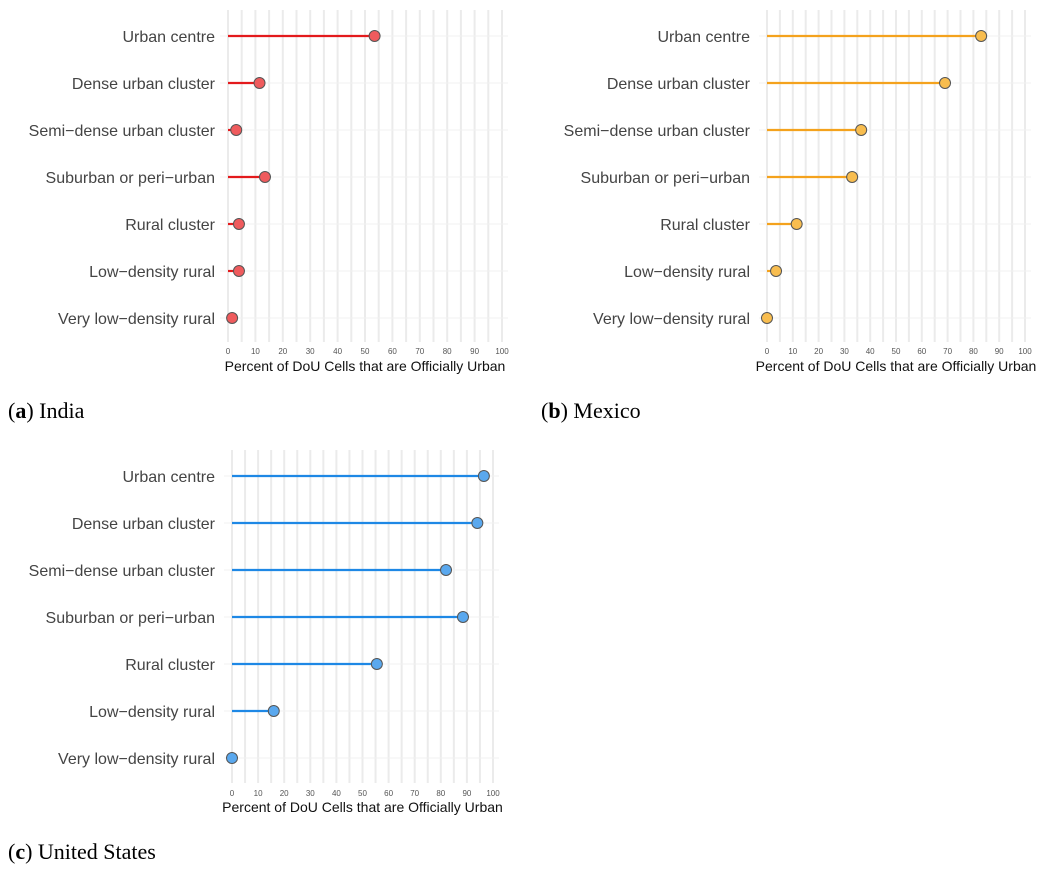  Describe the element at coordinates (20, 410) in the screenshot. I see `panel-letter: a` at that location.